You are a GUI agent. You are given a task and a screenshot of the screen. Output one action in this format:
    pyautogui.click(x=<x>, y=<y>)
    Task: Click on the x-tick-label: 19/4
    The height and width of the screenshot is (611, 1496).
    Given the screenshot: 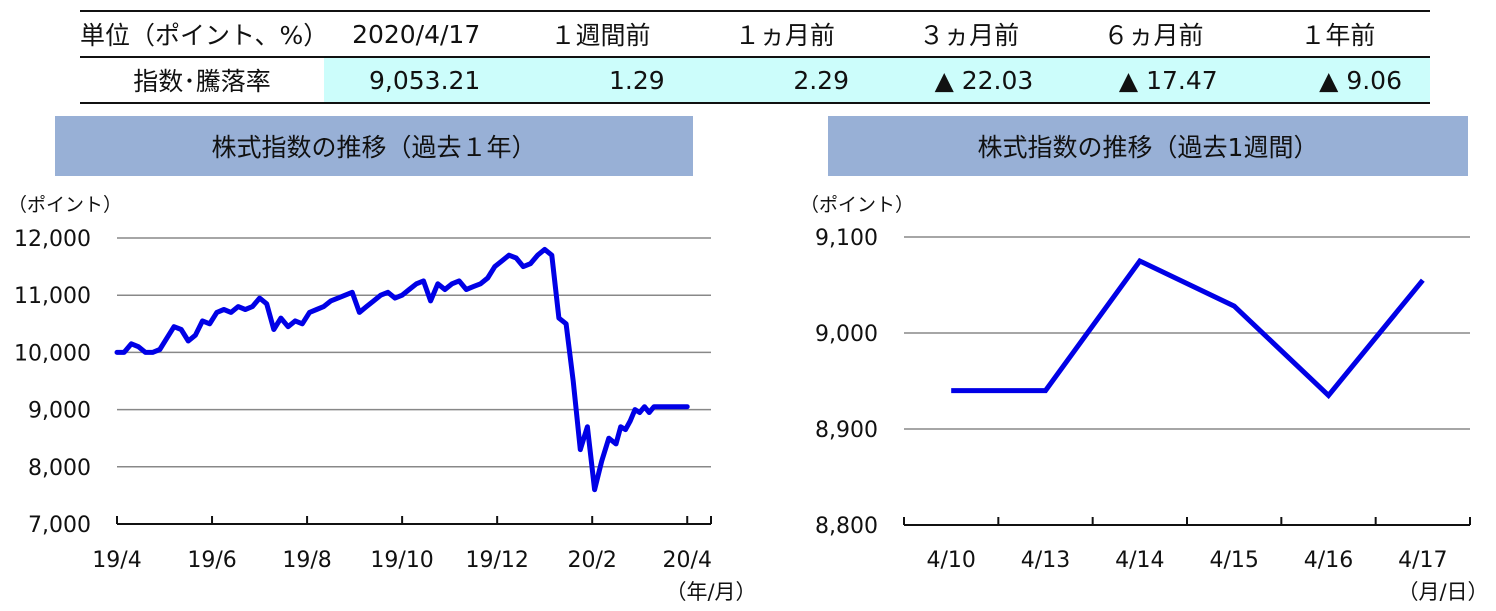 What is the action you would take?
    pyautogui.click(x=116, y=560)
    